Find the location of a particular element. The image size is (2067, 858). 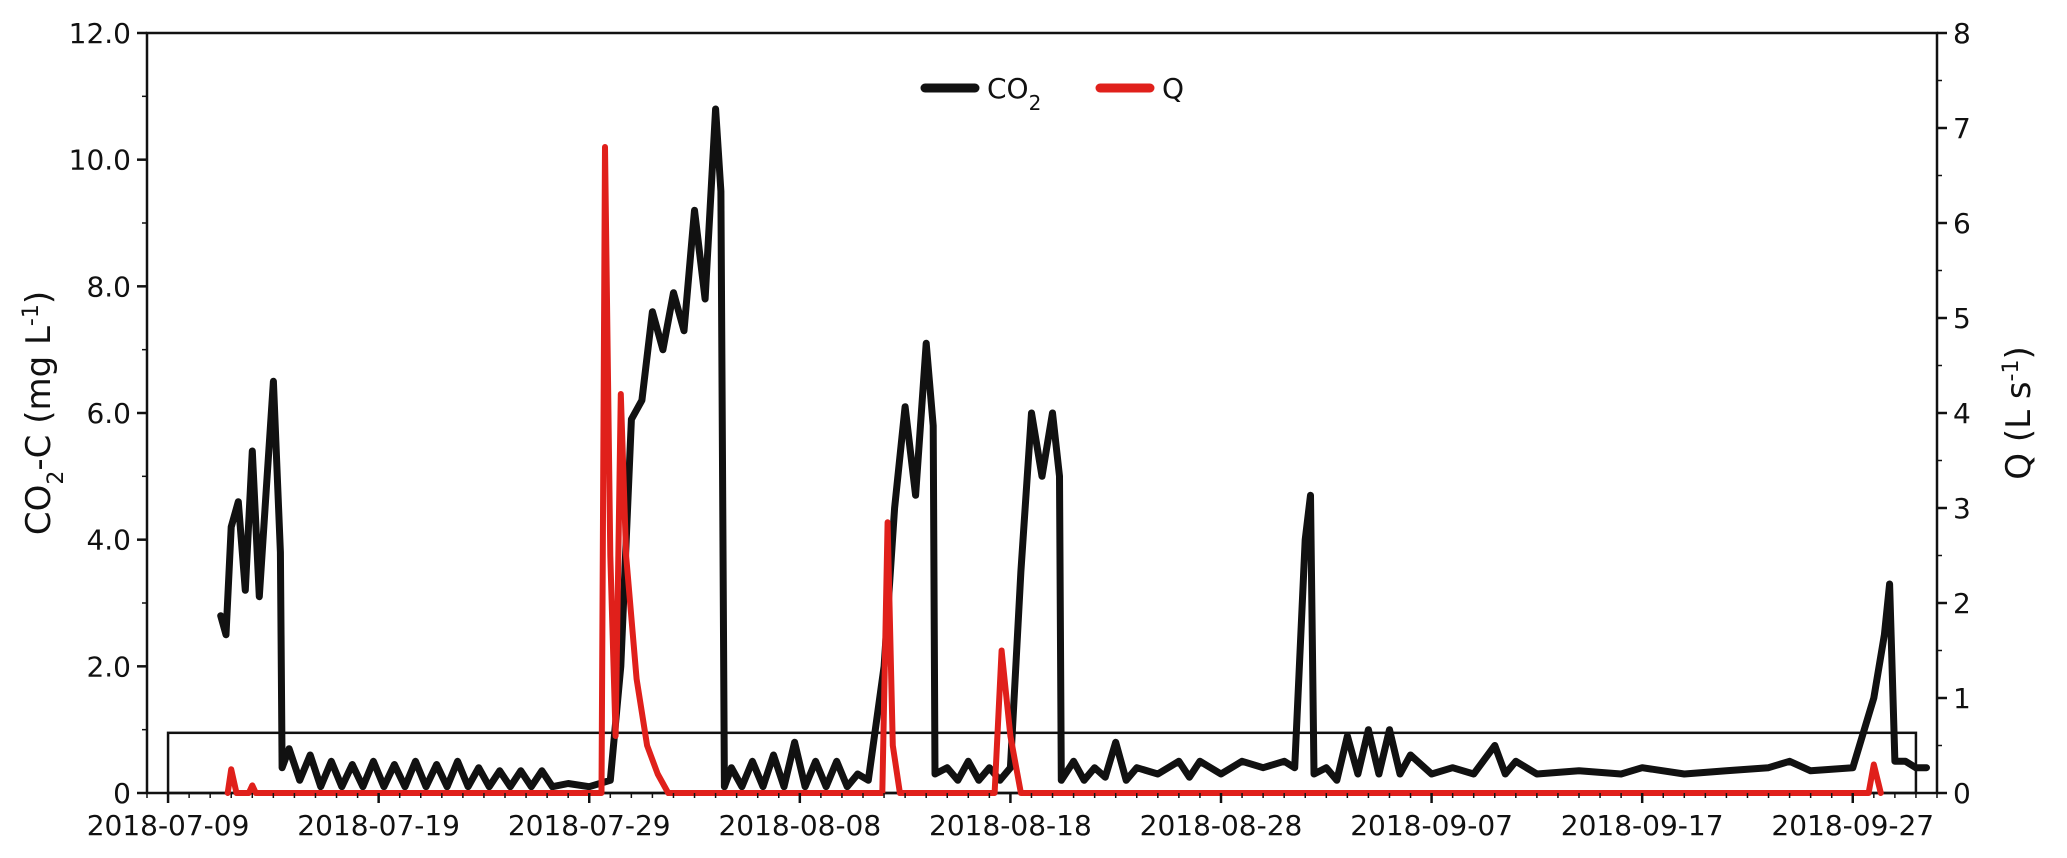

y-left-tick-label: 0 is located at coordinates (122, 793).